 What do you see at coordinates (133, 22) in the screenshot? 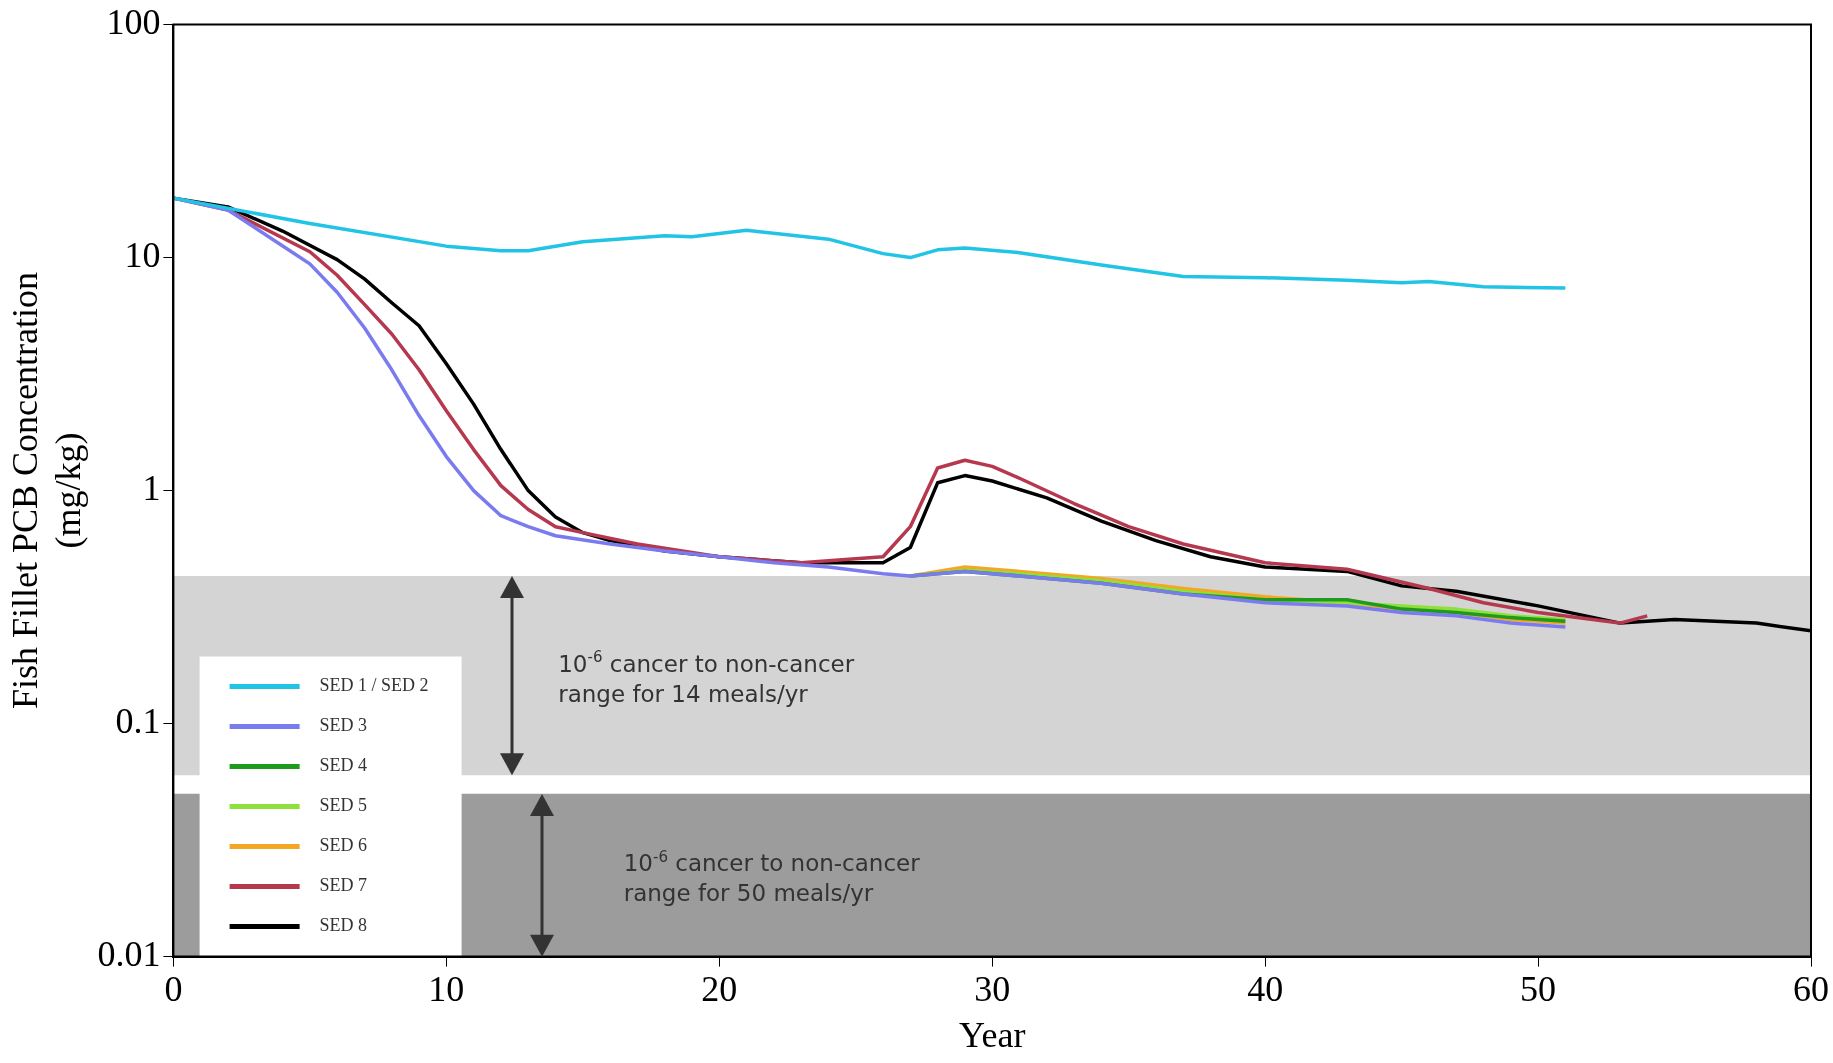
I see `y-tick-label: 100` at bounding box center [133, 22].